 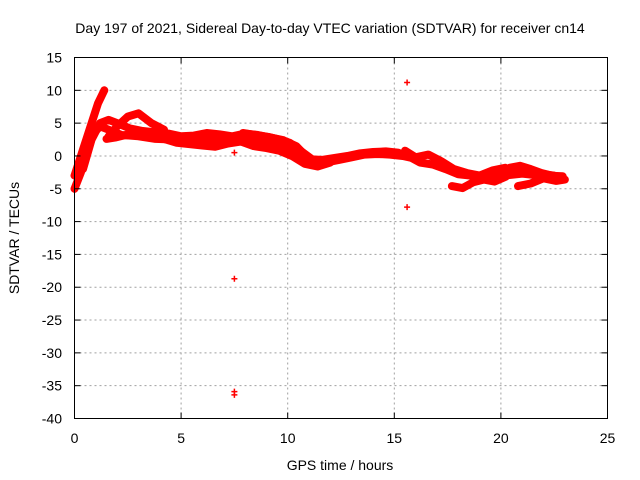 I want to click on data-series-track-j, so click(x=536, y=172).